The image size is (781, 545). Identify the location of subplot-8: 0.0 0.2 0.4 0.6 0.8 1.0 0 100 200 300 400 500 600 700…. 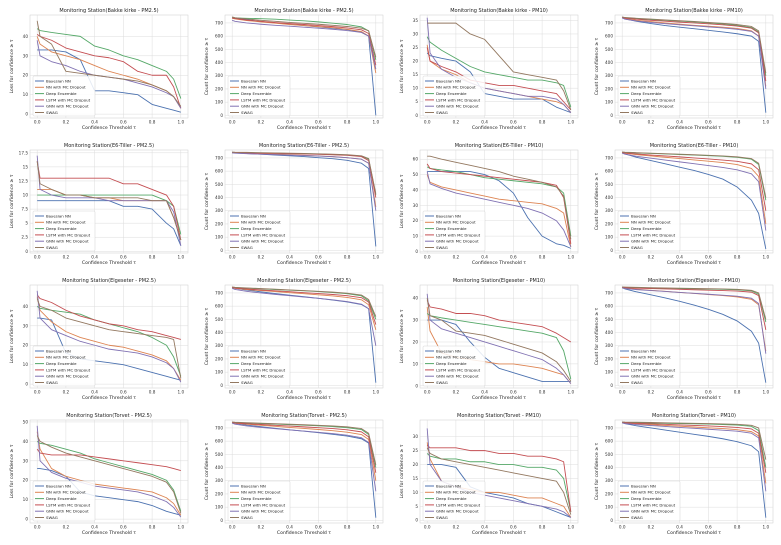
(684, 204).